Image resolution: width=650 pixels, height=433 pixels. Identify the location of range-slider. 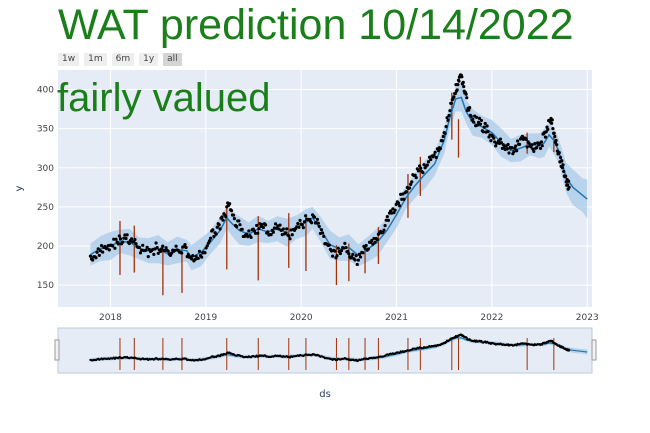
(325, 350).